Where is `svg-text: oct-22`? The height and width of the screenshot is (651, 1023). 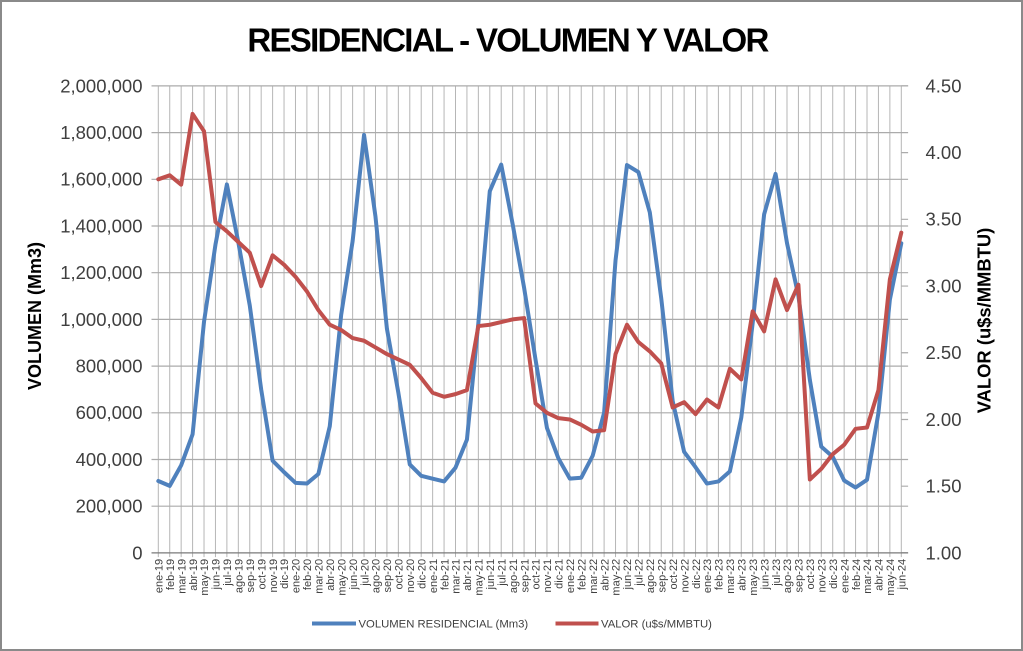
svg-text: oct-22 is located at coordinates (674, 574).